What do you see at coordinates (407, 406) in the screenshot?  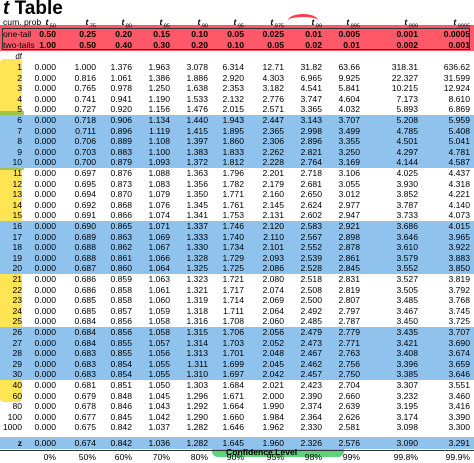 I see `table-cell: 3.195` at bounding box center [407, 406].